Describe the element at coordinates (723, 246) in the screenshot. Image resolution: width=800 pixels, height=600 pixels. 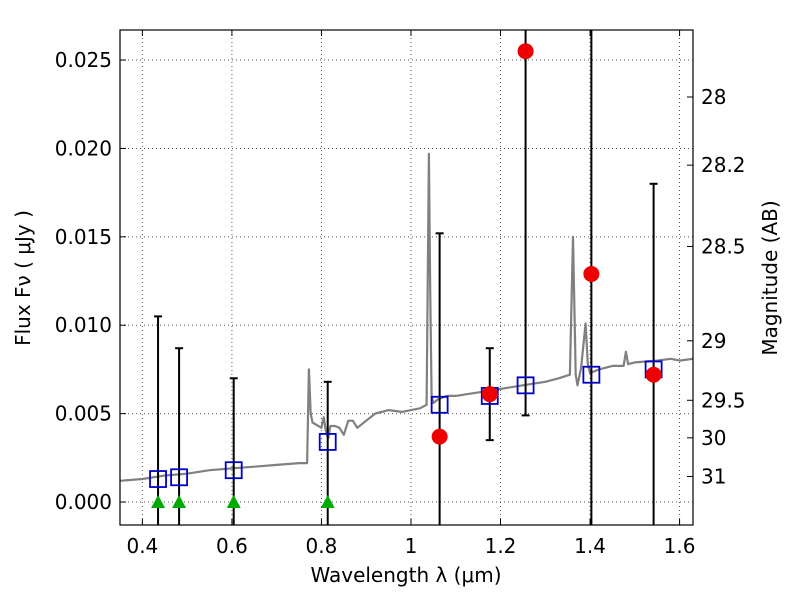
I see `mag-tick-label: 28.5` at that location.